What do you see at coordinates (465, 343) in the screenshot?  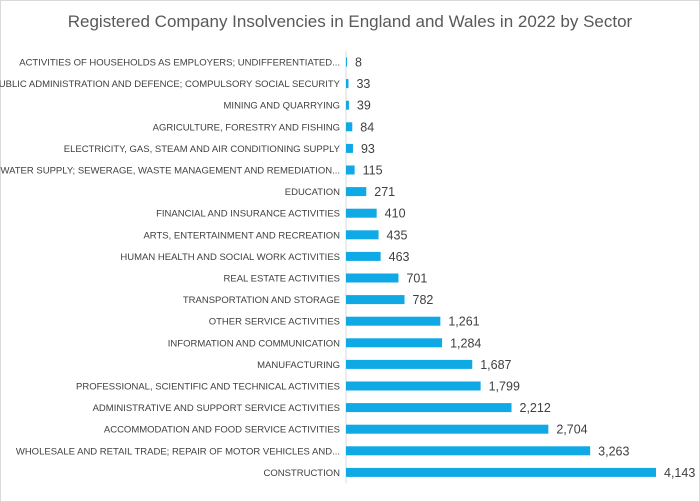 I see `value-label: 1,284` at bounding box center [465, 343].